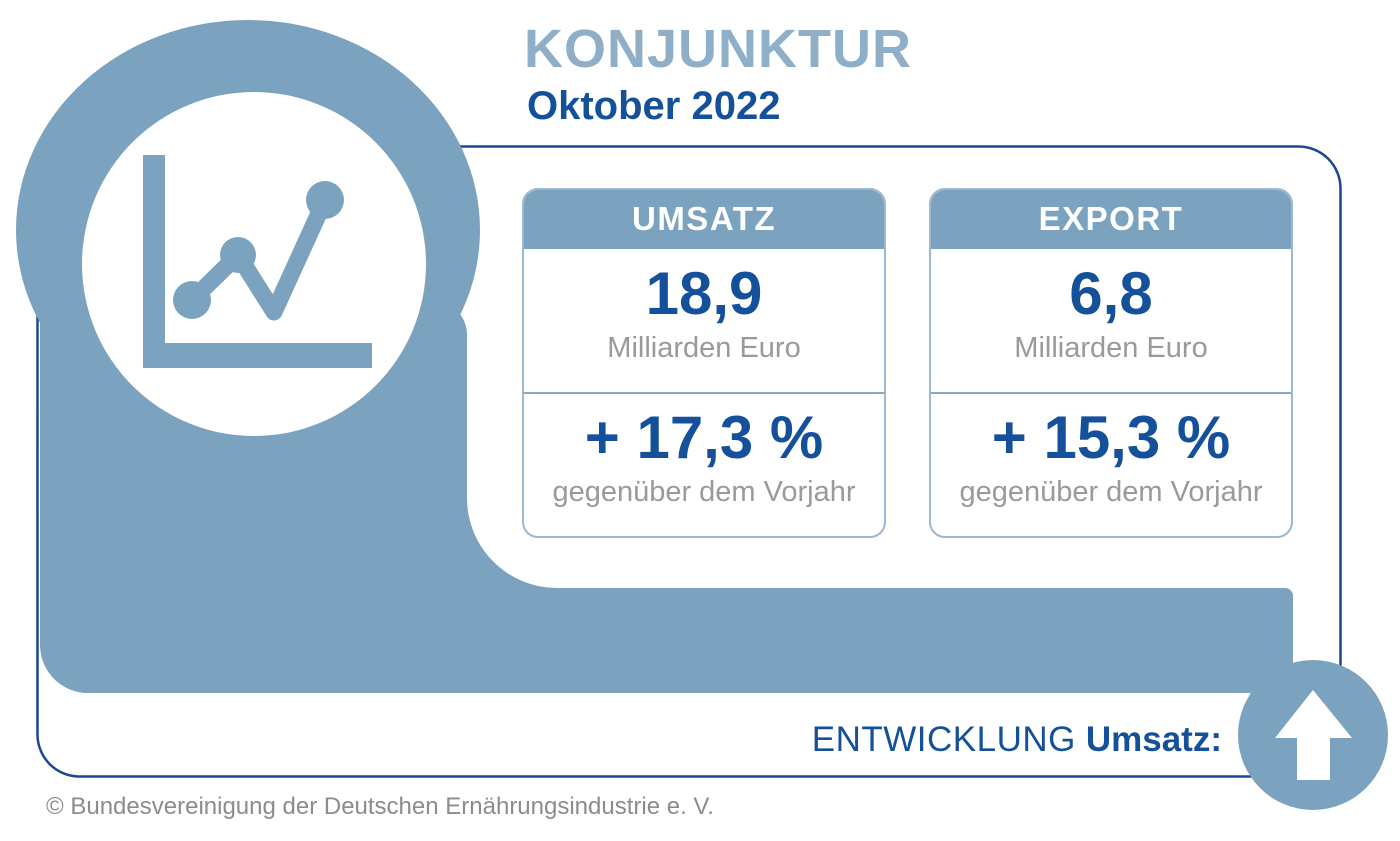 The image size is (1400, 841). What do you see at coordinates (1111, 219) in the screenshot?
I see `card-header-export: EXPORT` at bounding box center [1111, 219].